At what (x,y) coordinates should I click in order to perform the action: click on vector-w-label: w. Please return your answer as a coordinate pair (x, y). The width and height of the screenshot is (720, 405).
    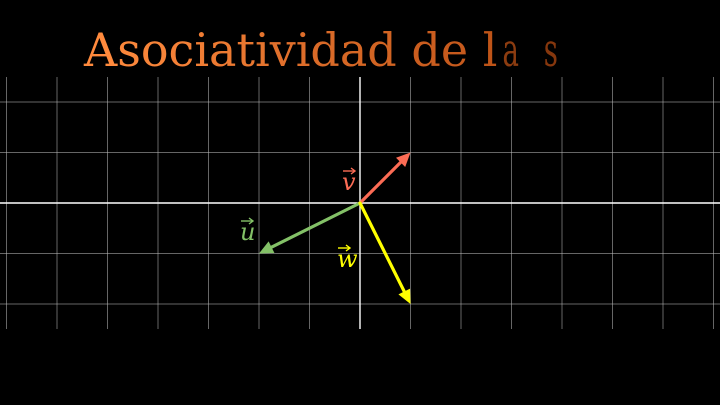
    Looking at the image, I should click on (347, 259).